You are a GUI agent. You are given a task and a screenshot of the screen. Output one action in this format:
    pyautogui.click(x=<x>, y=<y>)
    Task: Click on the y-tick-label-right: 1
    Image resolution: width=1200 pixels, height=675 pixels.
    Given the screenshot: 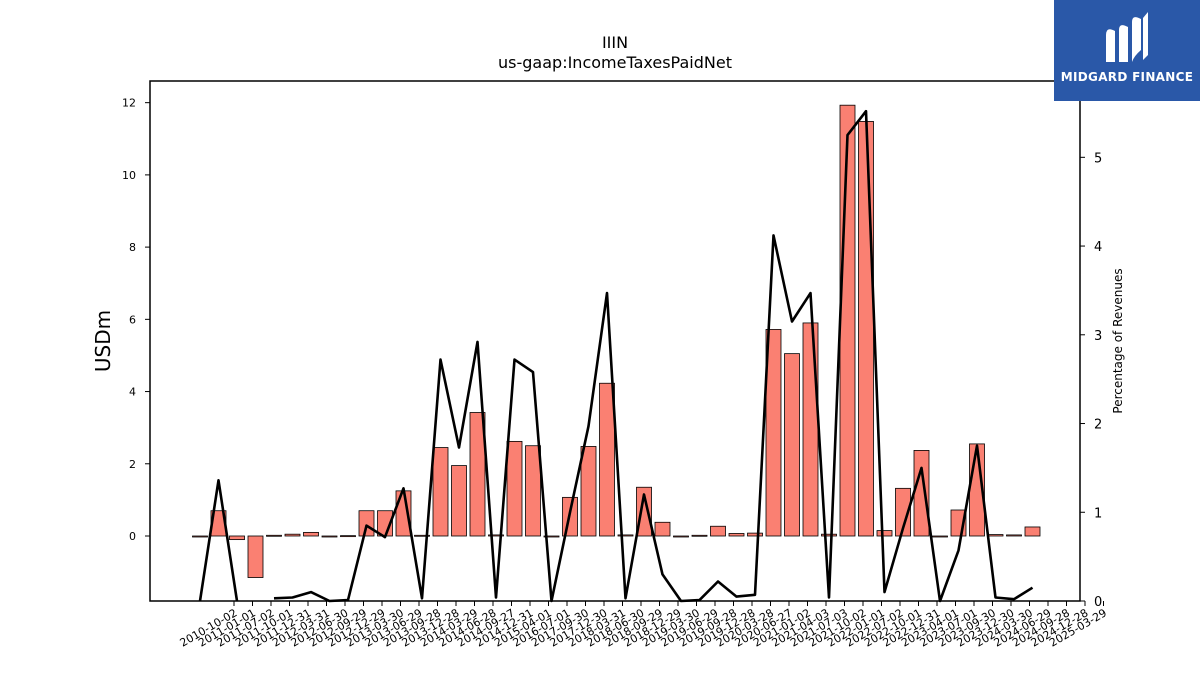 What is the action you would take?
    pyautogui.click(x=1098, y=513)
    